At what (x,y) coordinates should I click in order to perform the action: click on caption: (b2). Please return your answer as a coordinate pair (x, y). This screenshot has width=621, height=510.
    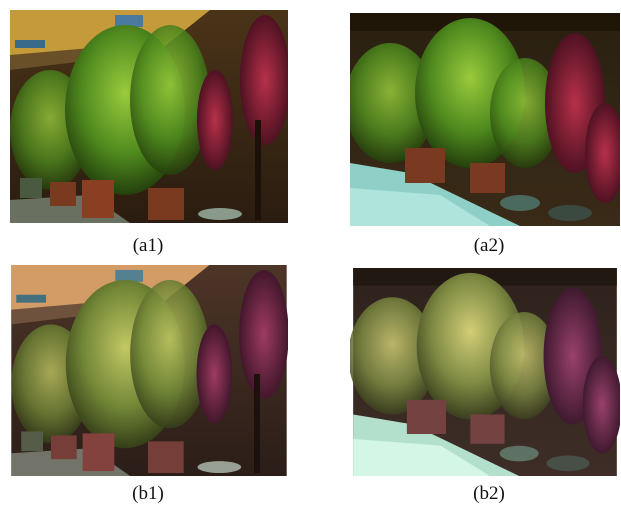
    Looking at the image, I should click on (489, 493).